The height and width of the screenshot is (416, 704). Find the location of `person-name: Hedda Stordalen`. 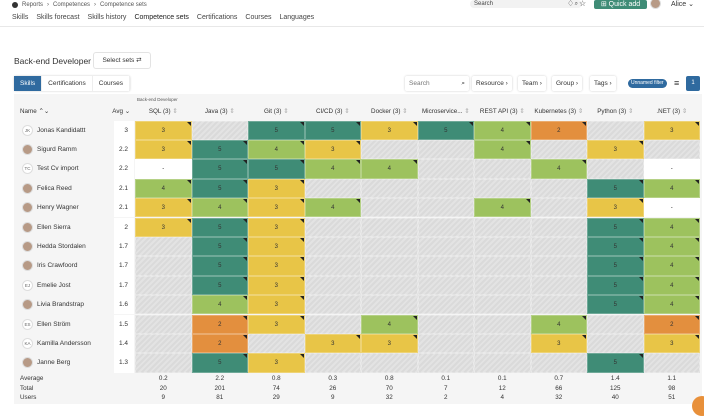

person-name: Hedda Stordalen is located at coordinates (61, 247).